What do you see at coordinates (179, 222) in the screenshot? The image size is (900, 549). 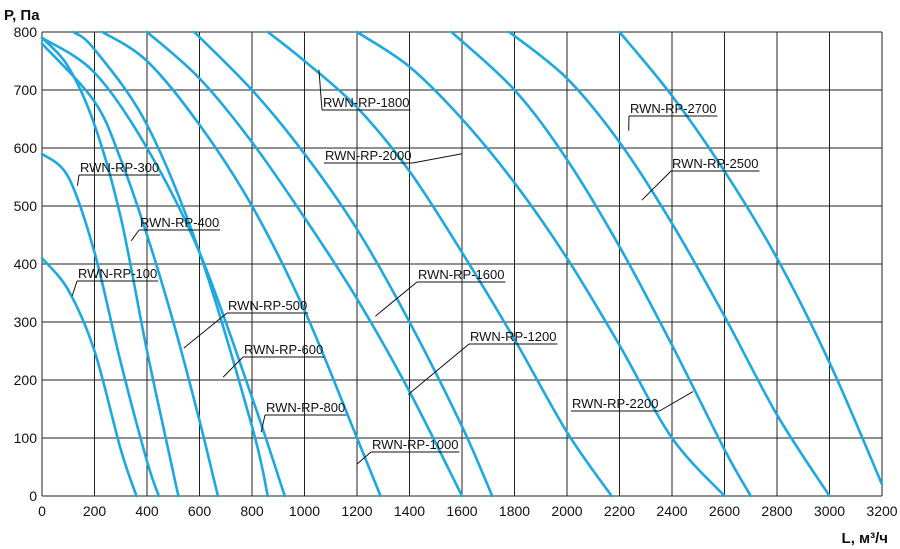 I see `curve-label-text: RWN-RP-400` at bounding box center [179, 222].